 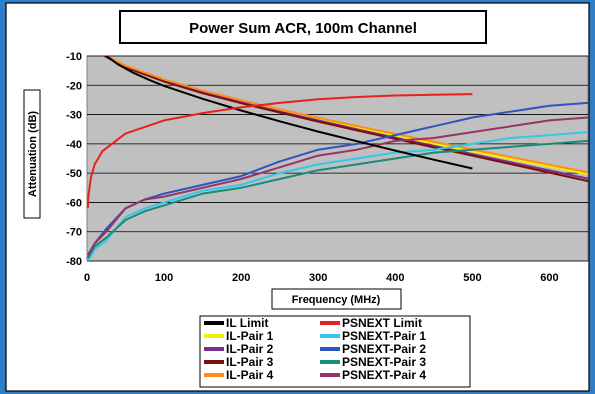 What do you see at coordinates (87, 278) in the screenshot?
I see `x-tick-label: 0` at bounding box center [87, 278].